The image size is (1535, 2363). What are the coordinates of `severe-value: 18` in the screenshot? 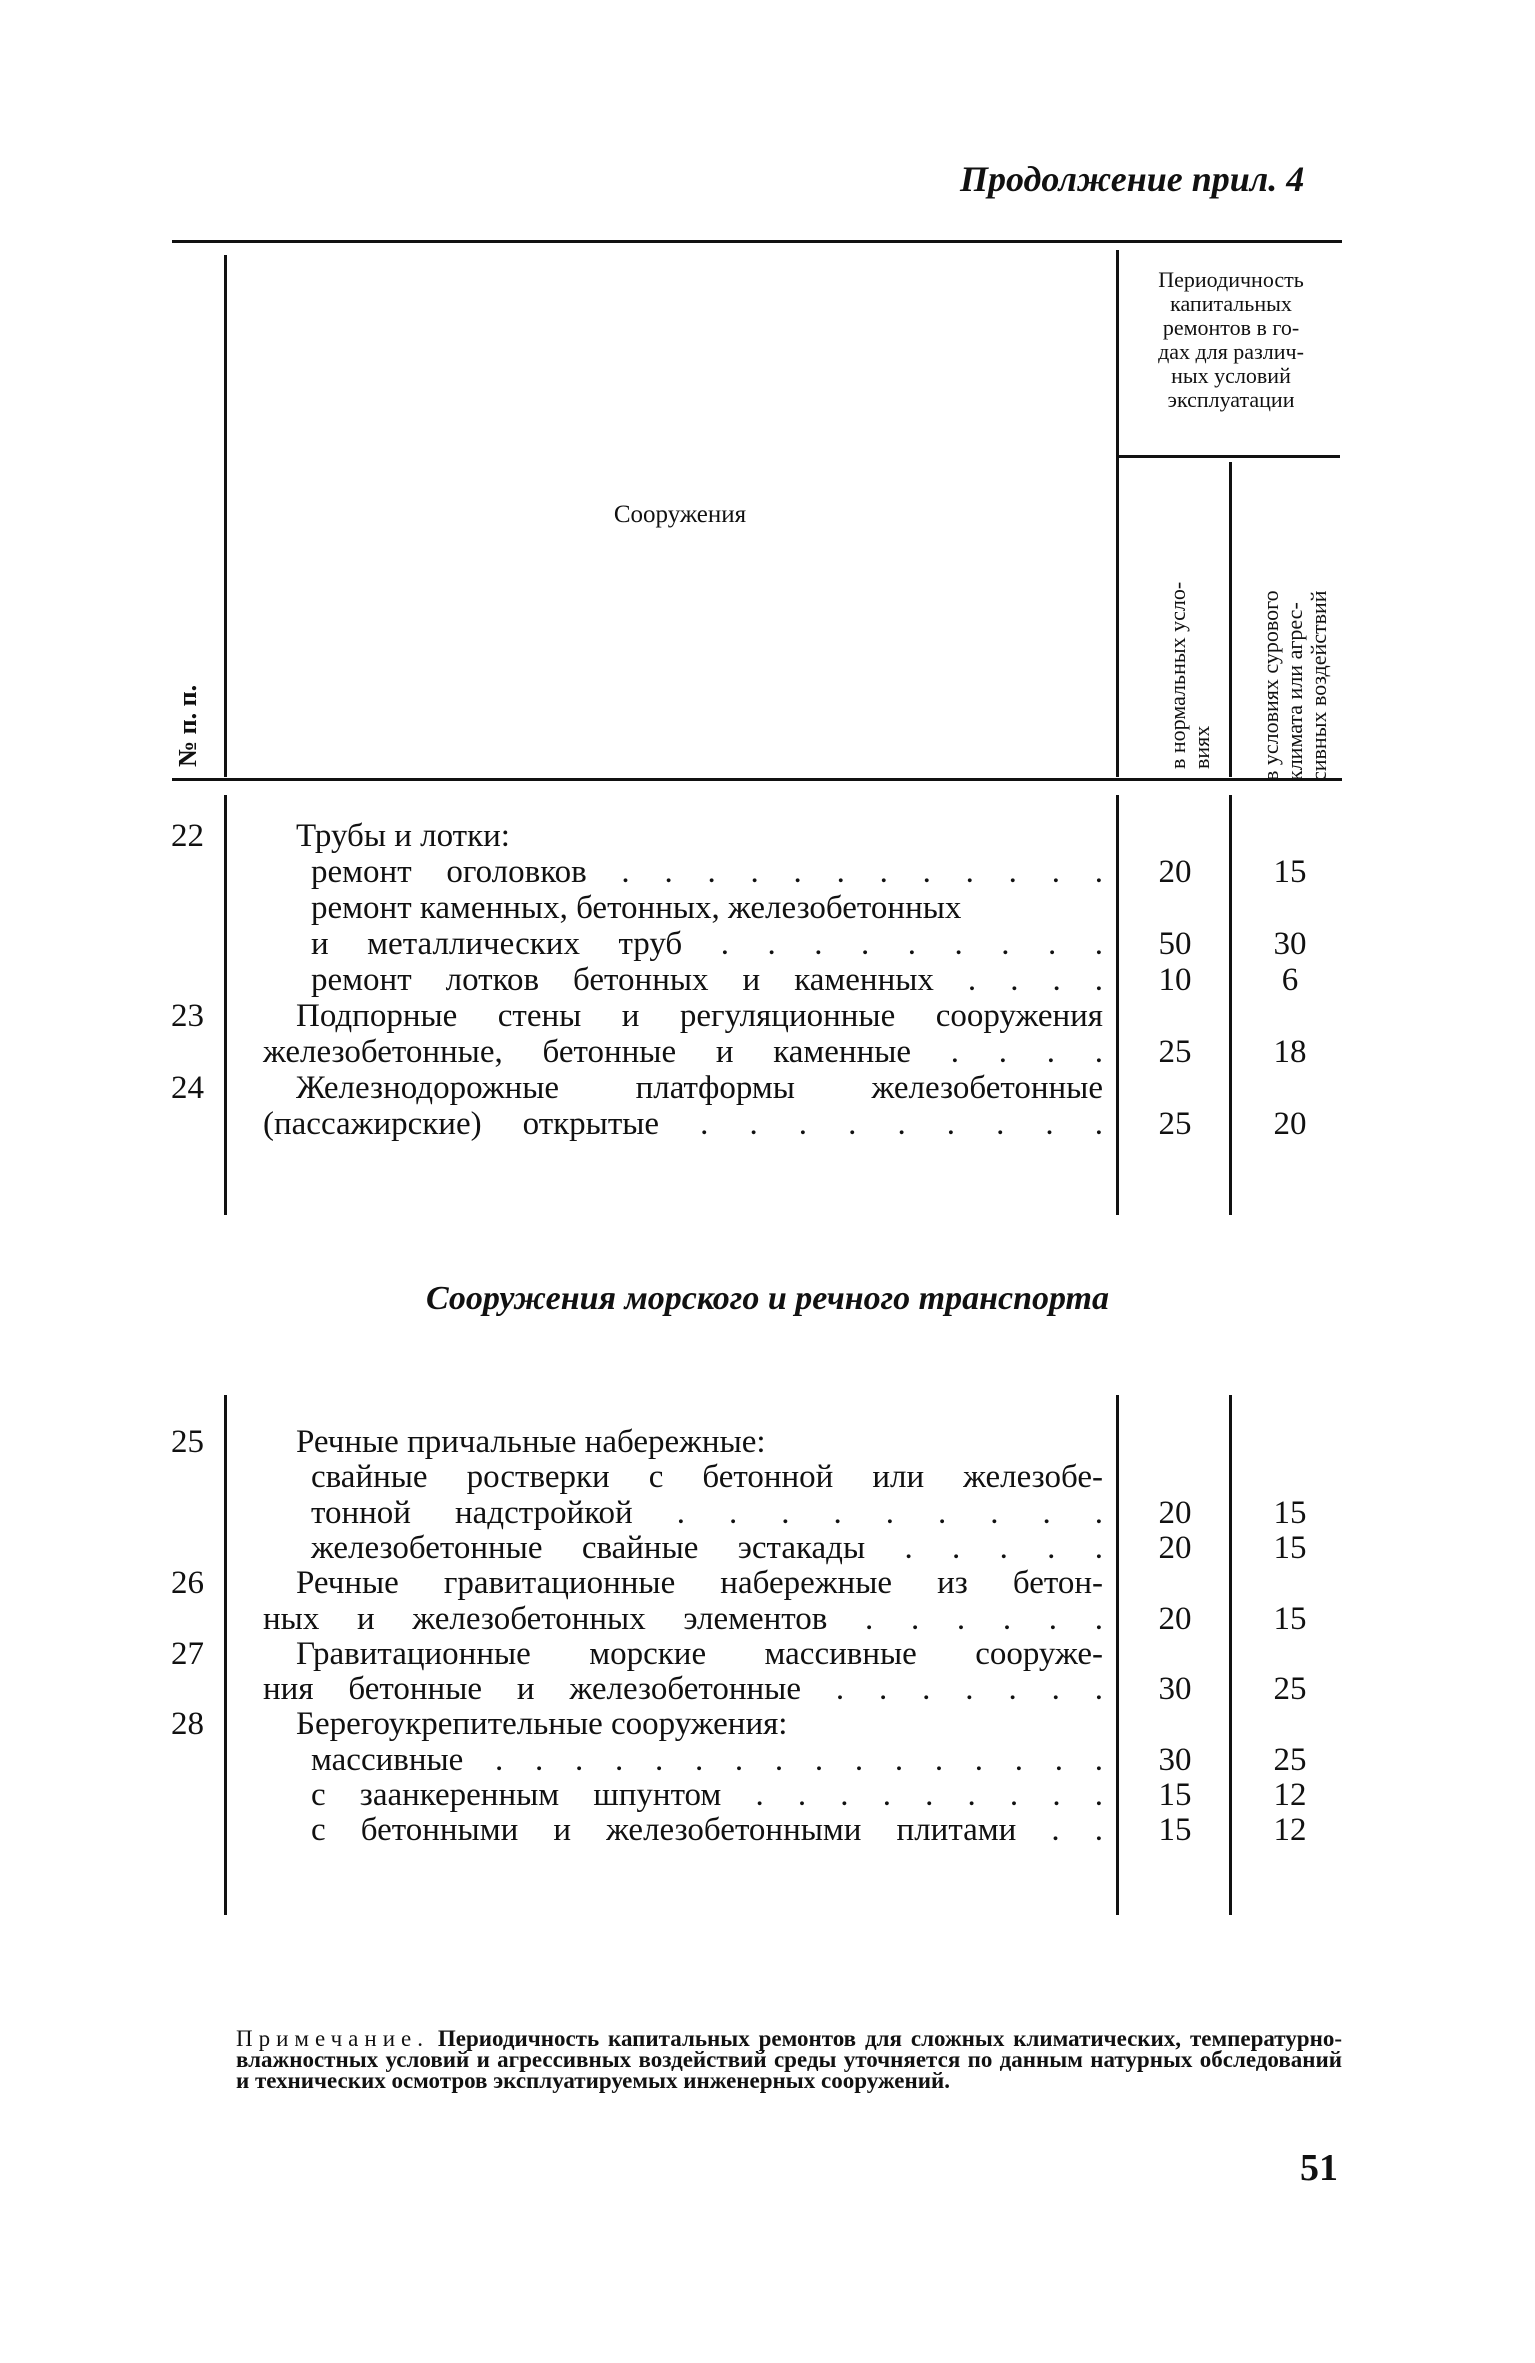 It's located at (1290, 1052).